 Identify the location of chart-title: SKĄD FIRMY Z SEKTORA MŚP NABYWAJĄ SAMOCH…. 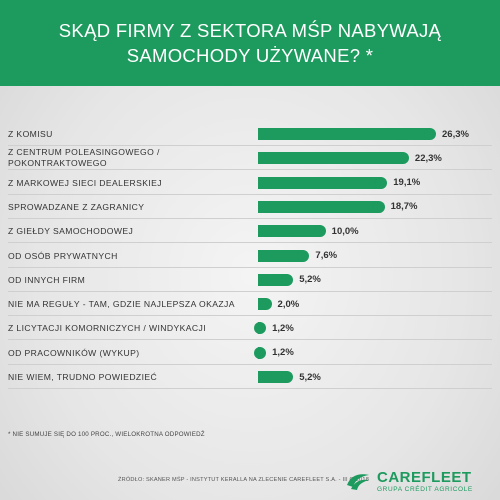
(250, 34).